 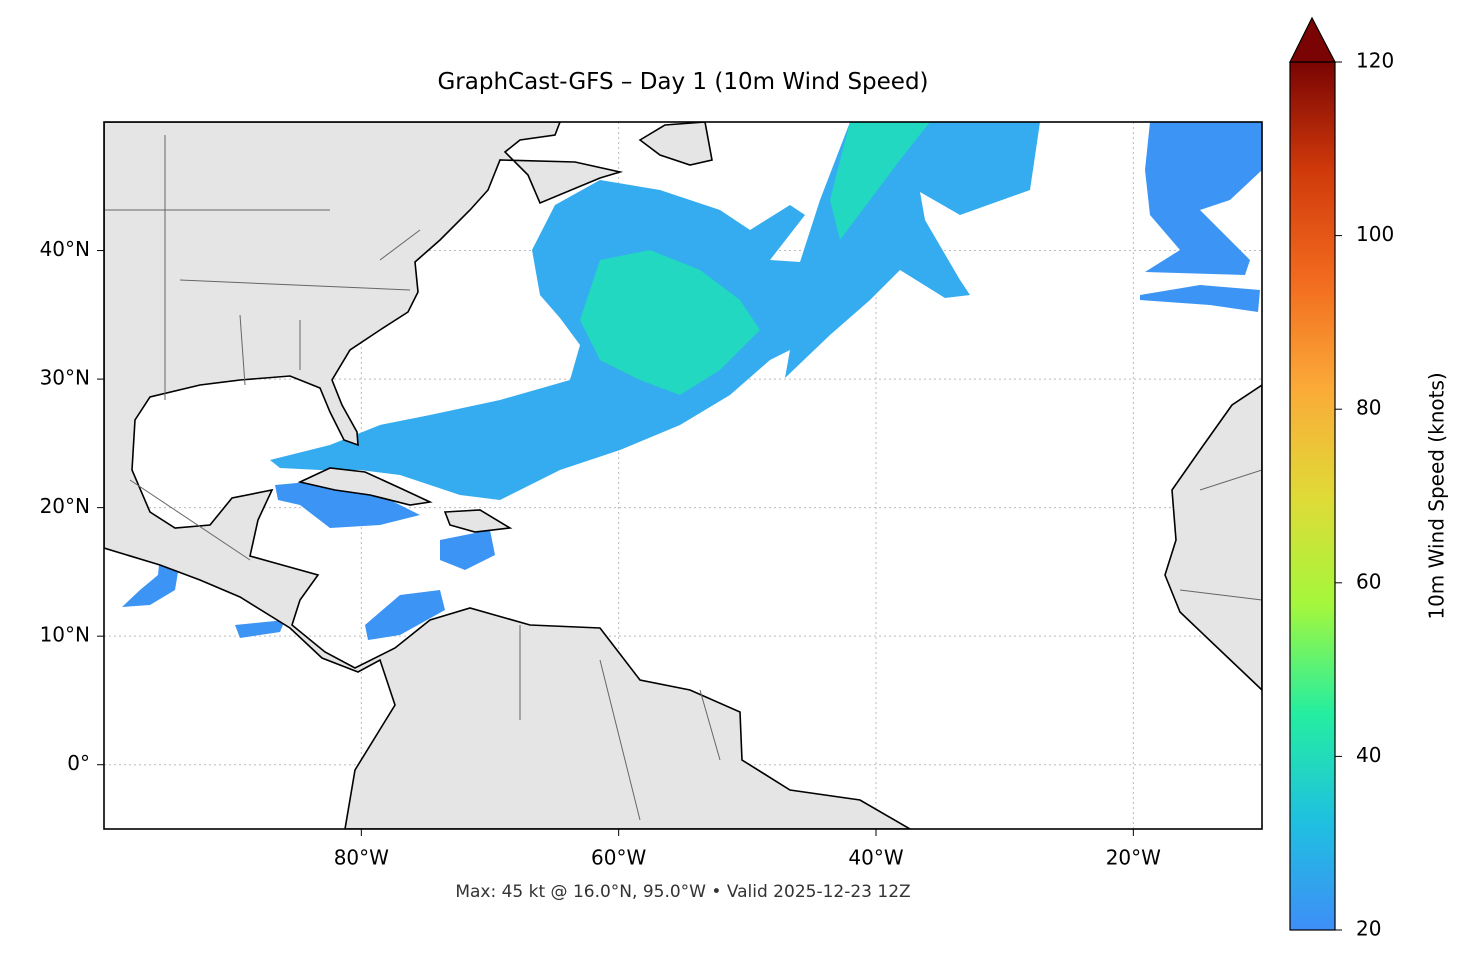 I want to click on colorbar-tick-label: 80, so click(x=1368, y=408).